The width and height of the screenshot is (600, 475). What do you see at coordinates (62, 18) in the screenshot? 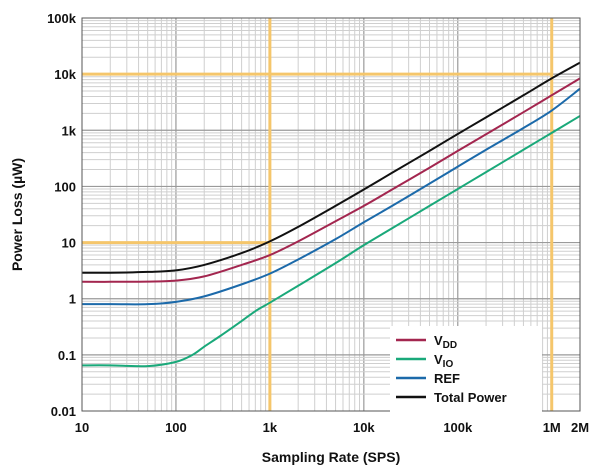
I see `y-tick-label: 100k` at bounding box center [62, 18].